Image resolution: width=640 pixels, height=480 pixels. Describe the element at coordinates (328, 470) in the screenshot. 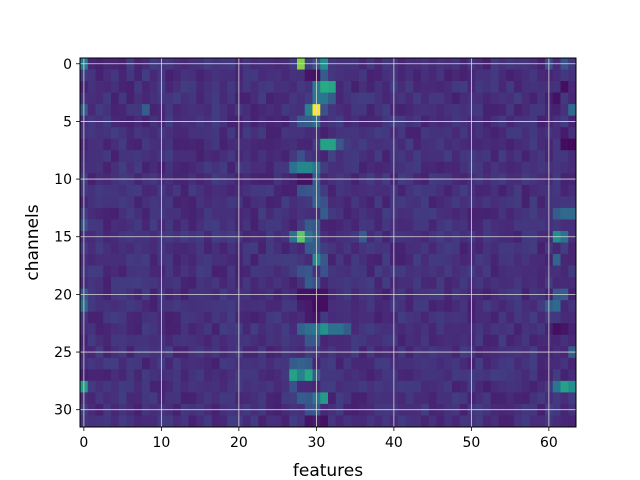

I see `x-axis-label: features` at that location.